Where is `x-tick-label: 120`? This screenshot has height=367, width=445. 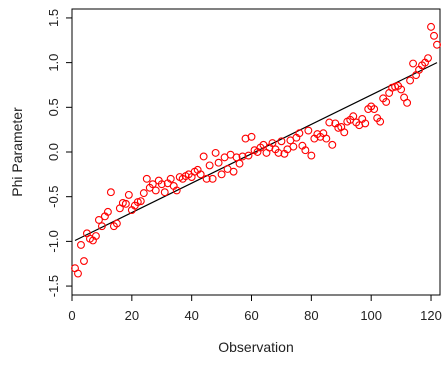
x-tick-label: 120 is located at coordinates (431, 315).